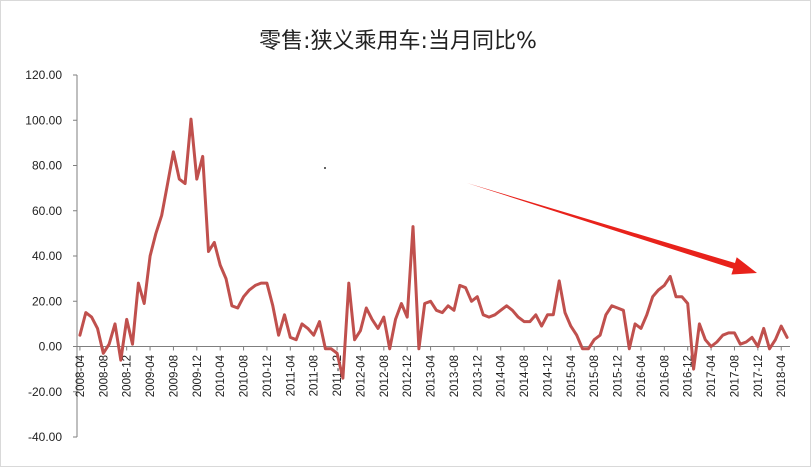 The width and height of the screenshot is (811, 467). I want to click on chart-title: 零售:狭义乘用车:当月同比%, so click(398, 41).